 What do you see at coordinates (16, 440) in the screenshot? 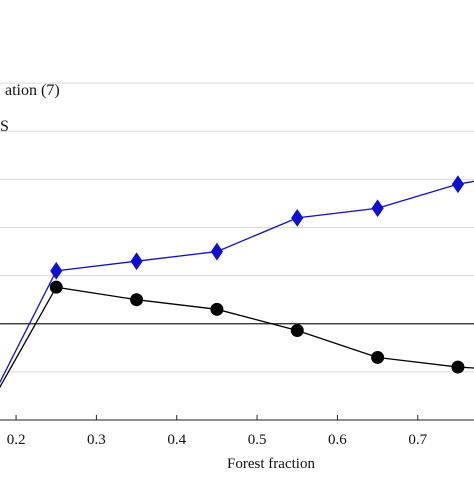
I see `x-tick-label-0: 0.2` at bounding box center [16, 440].